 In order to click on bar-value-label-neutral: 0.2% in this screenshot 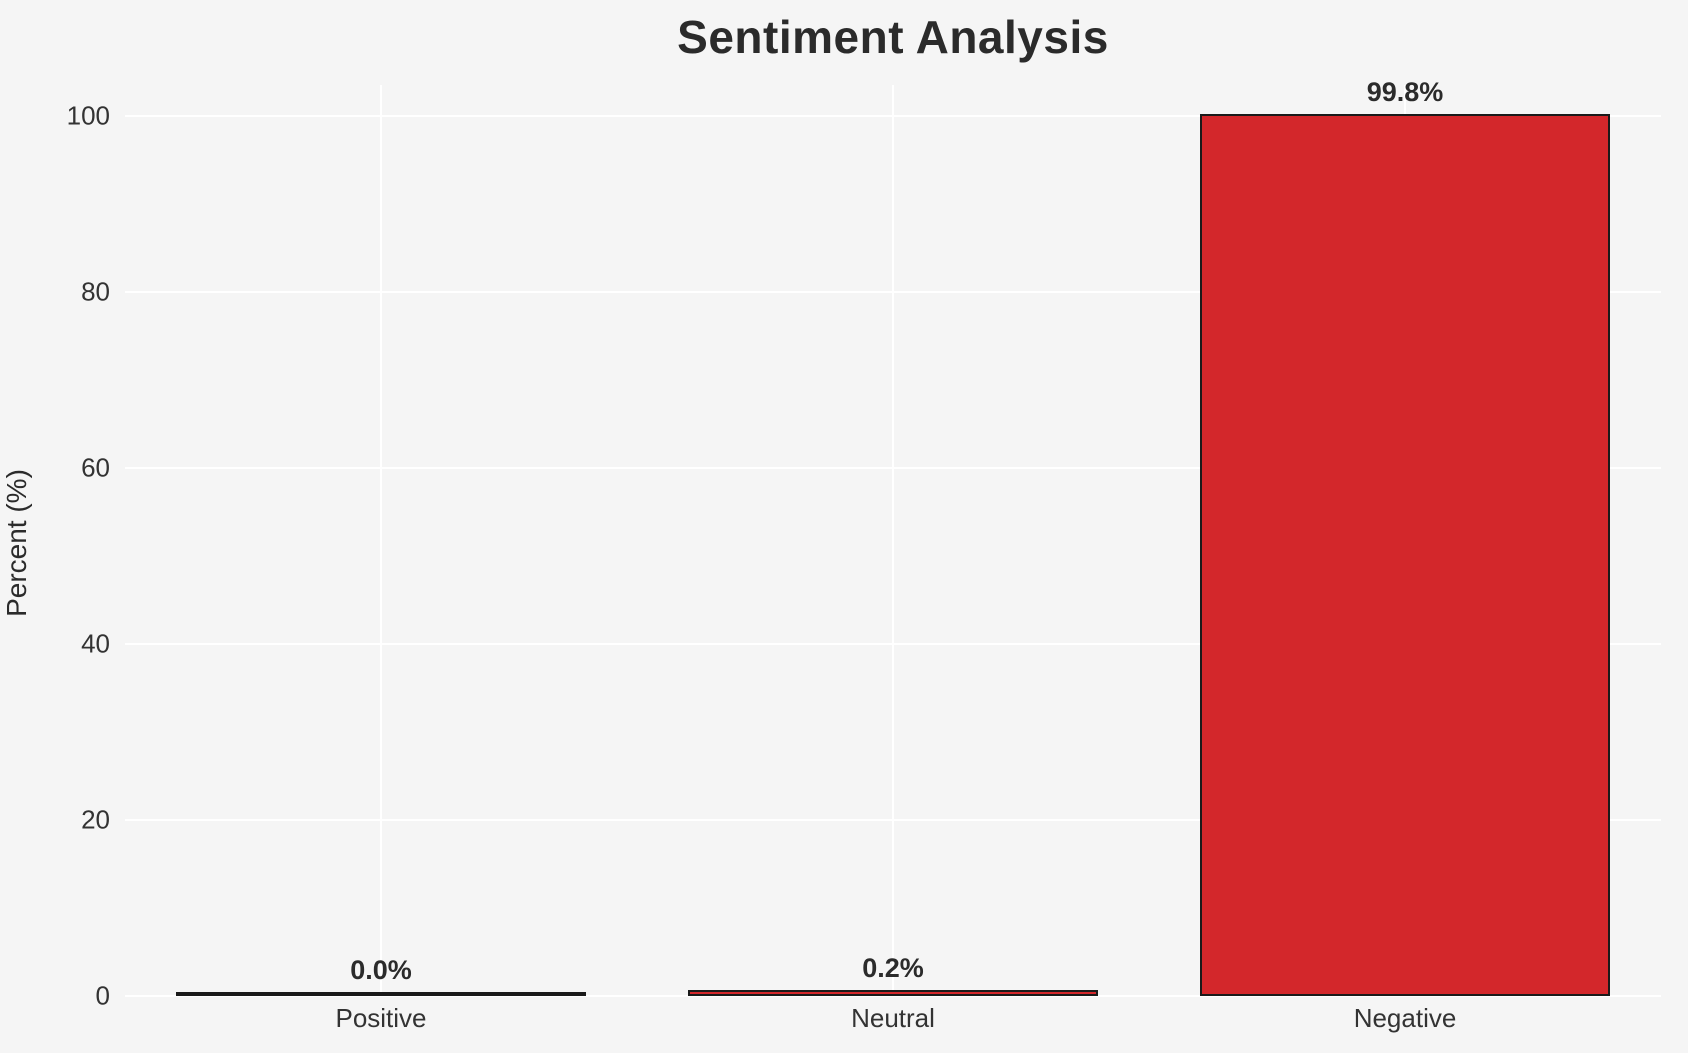, I will do `click(893, 968)`.